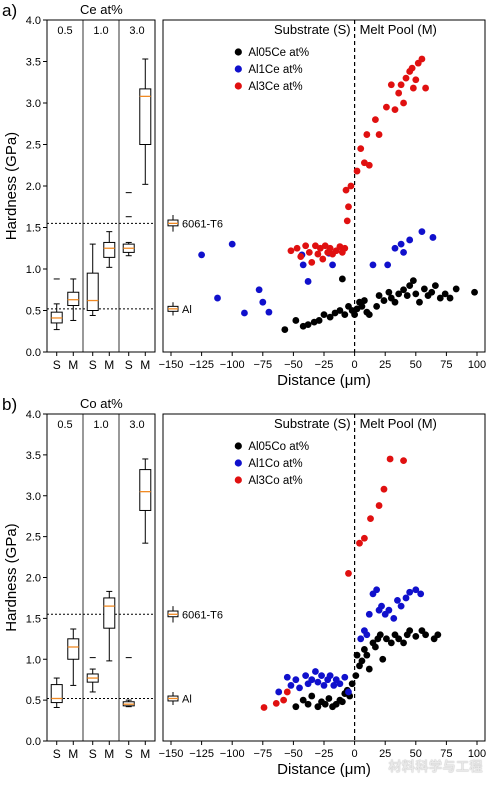 The image size is (491, 785). Describe the element at coordinates (278, 447) in the screenshot. I see `legend-label: Al05Co at%` at that location.